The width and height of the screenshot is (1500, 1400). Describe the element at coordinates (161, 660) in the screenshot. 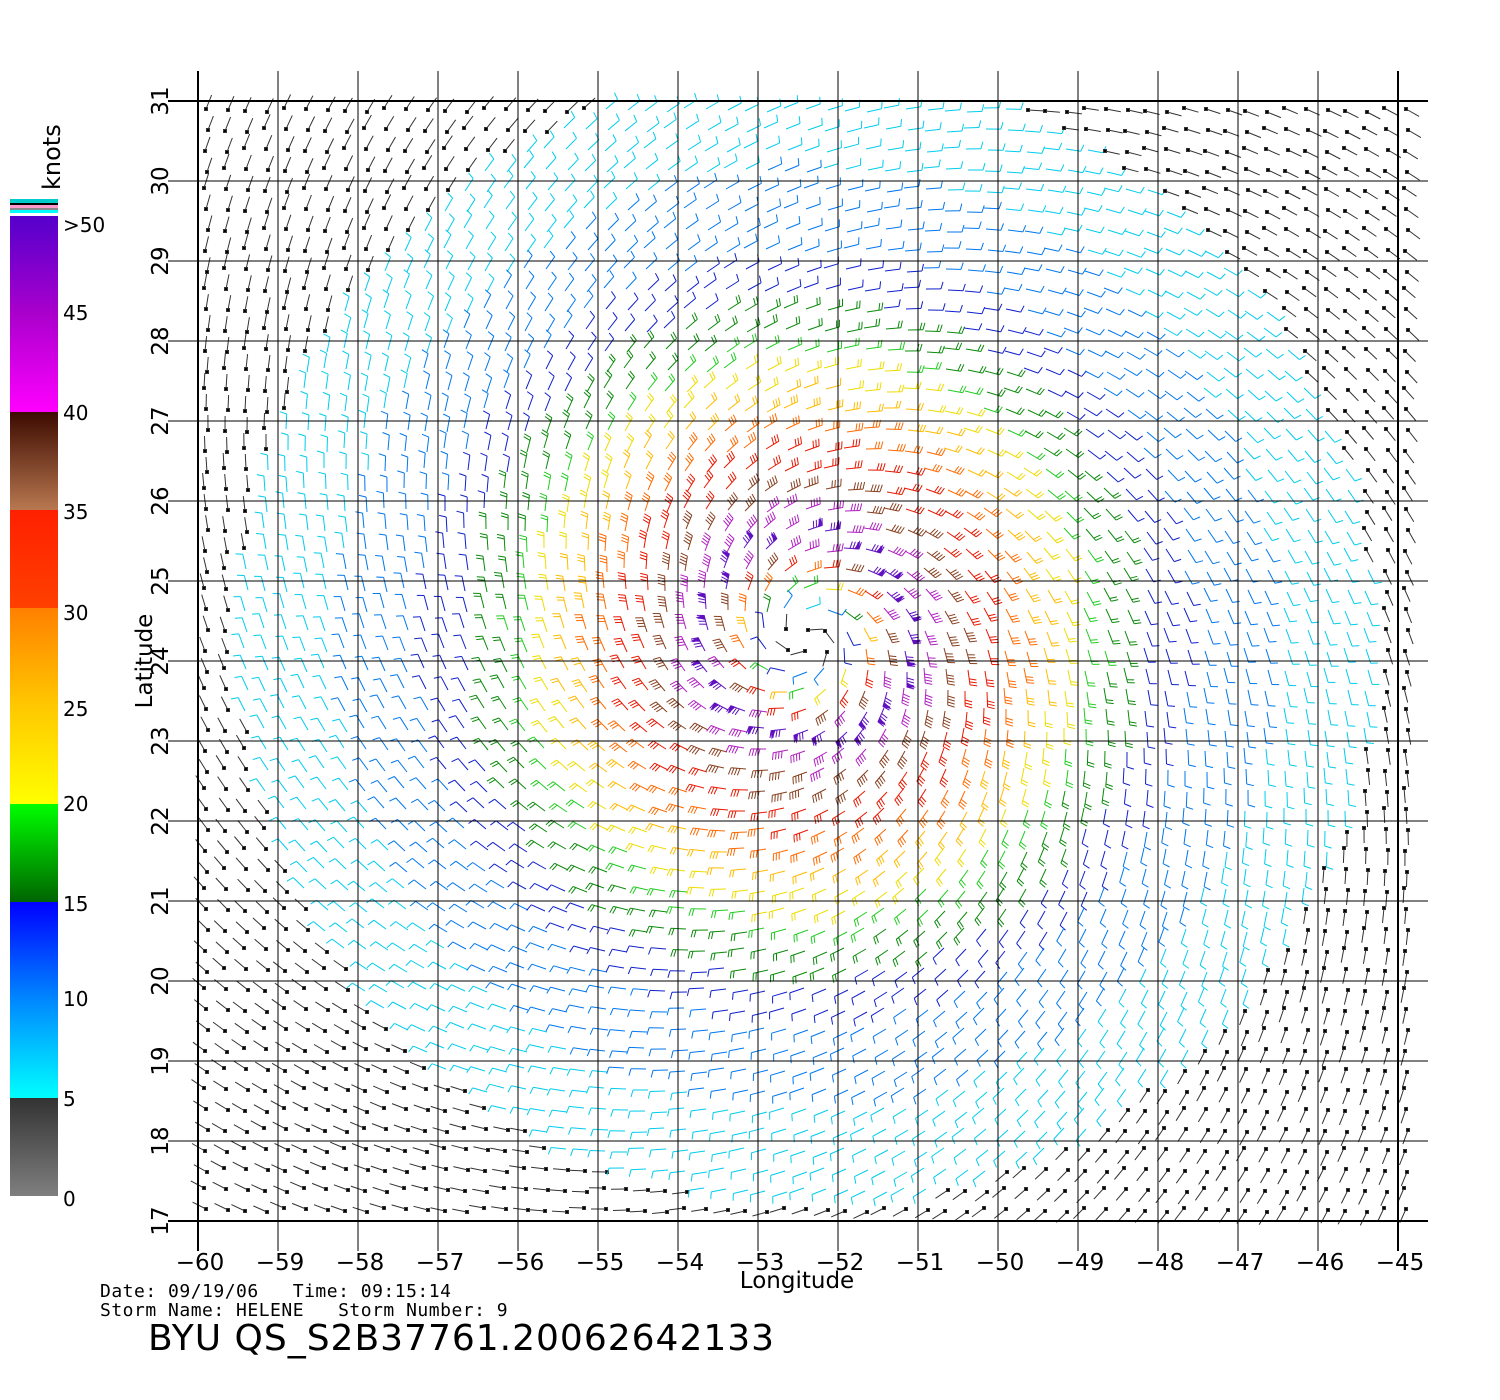

I see `latitude-tick-label: 24` at that location.